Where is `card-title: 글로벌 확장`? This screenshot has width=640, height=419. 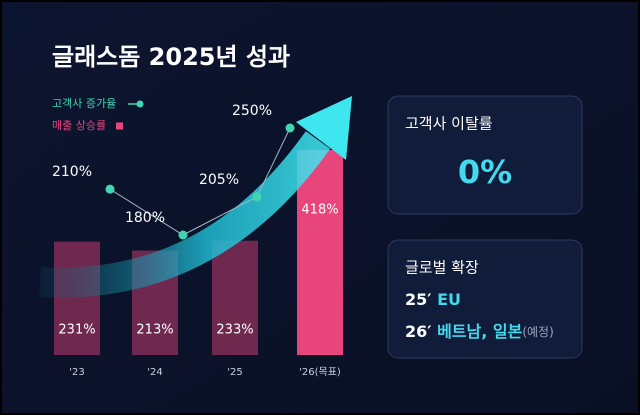
card-title: 글로벌 확장 is located at coordinates (442, 268).